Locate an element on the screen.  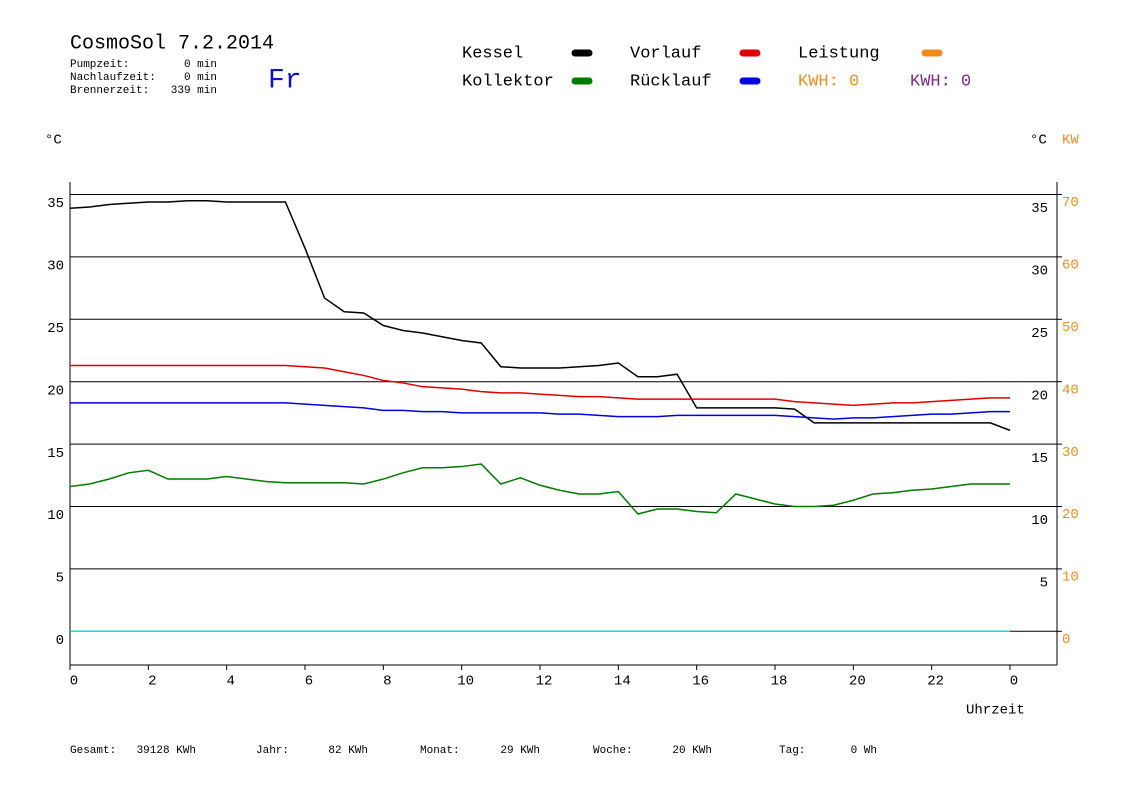
y-tick-label: 15 is located at coordinates (55, 454).